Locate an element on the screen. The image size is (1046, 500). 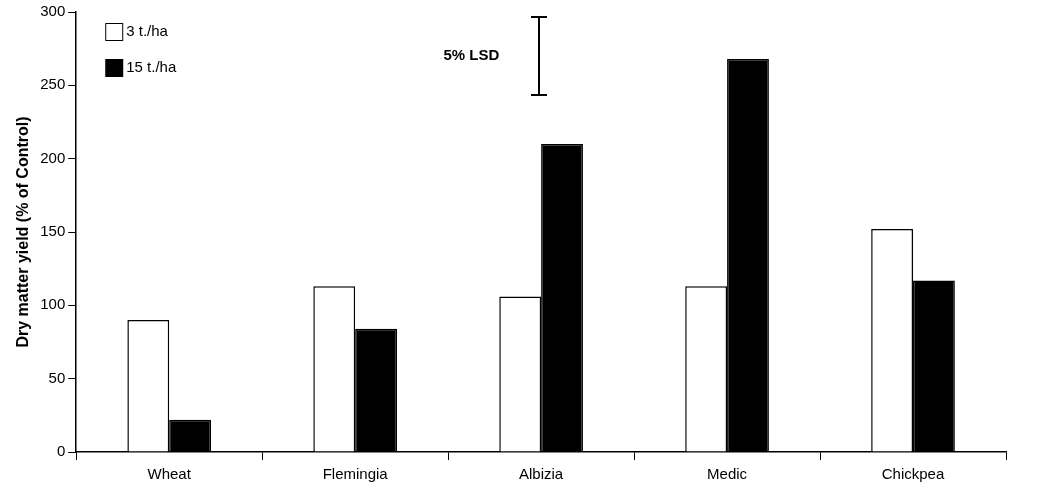
y-axis-title: Dry matter yield (% of Control) is located at coordinates (23, 232).